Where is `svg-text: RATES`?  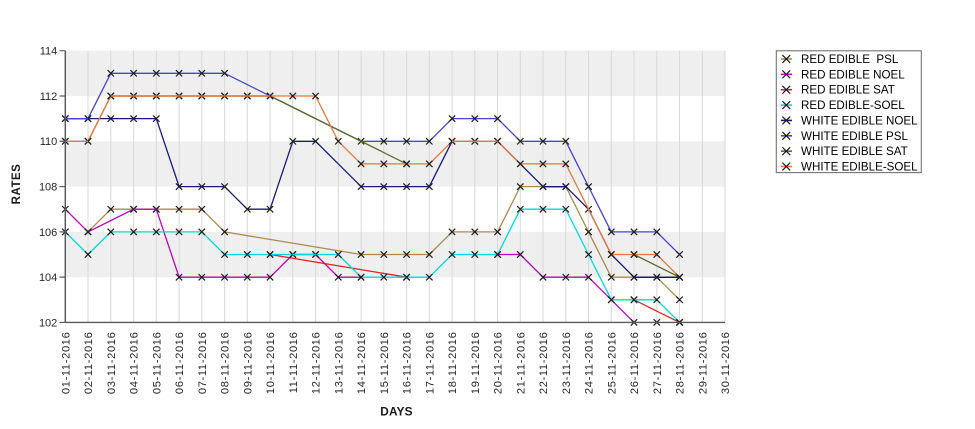
svg-text: RATES is located at coordinates (17, 184).